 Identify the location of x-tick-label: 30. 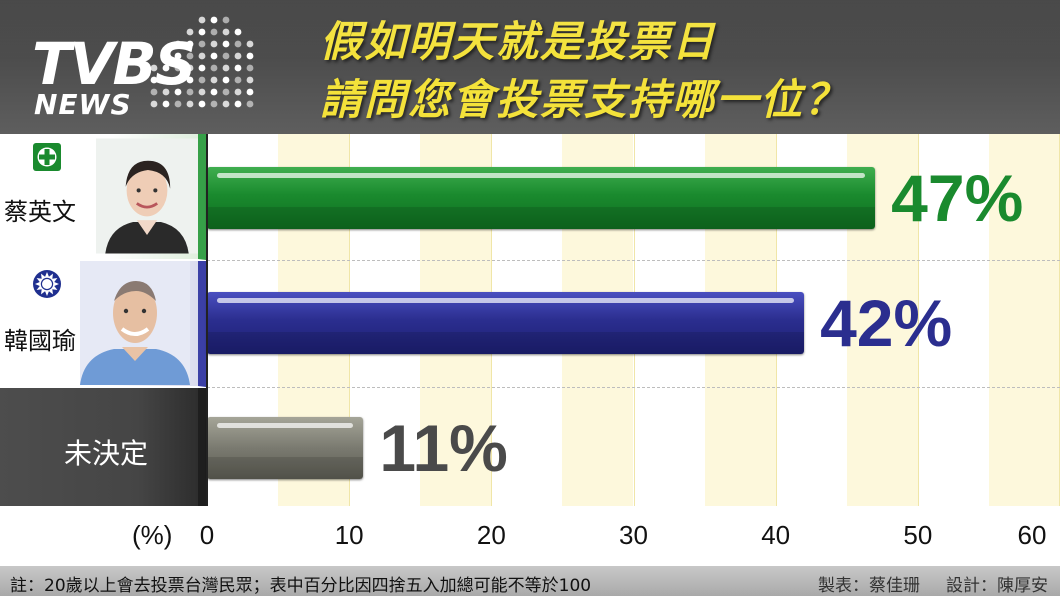
(633, 535).